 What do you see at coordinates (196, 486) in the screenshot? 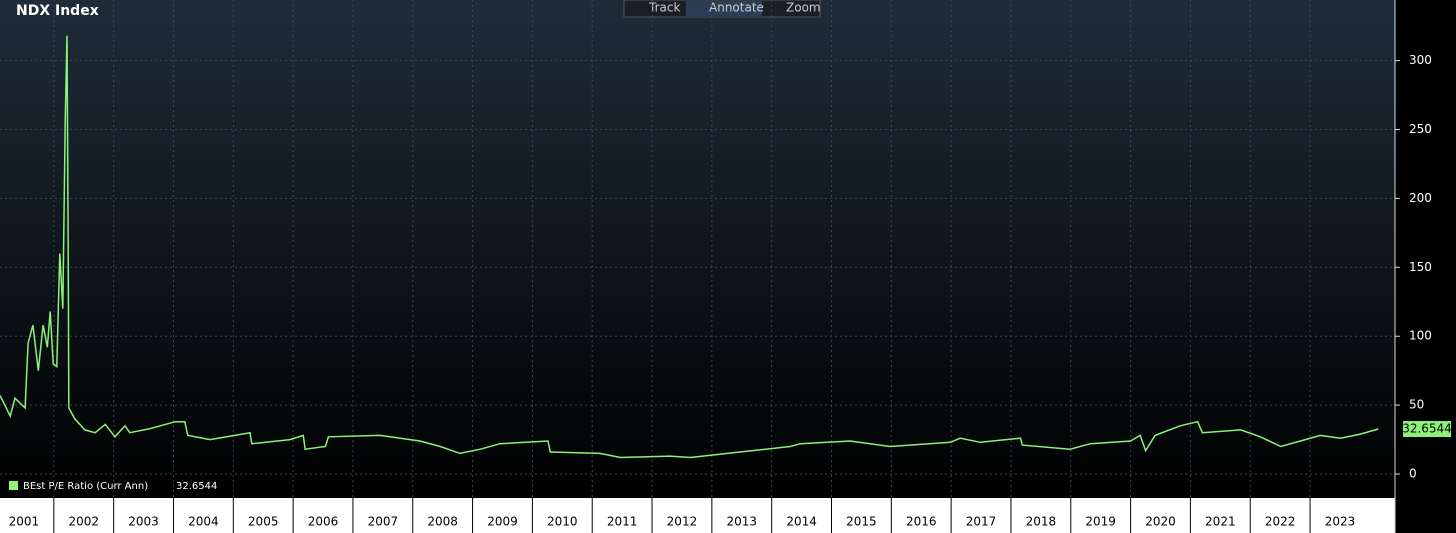
I see `legend-value: 32.6544` at bounding box center [196, 486].